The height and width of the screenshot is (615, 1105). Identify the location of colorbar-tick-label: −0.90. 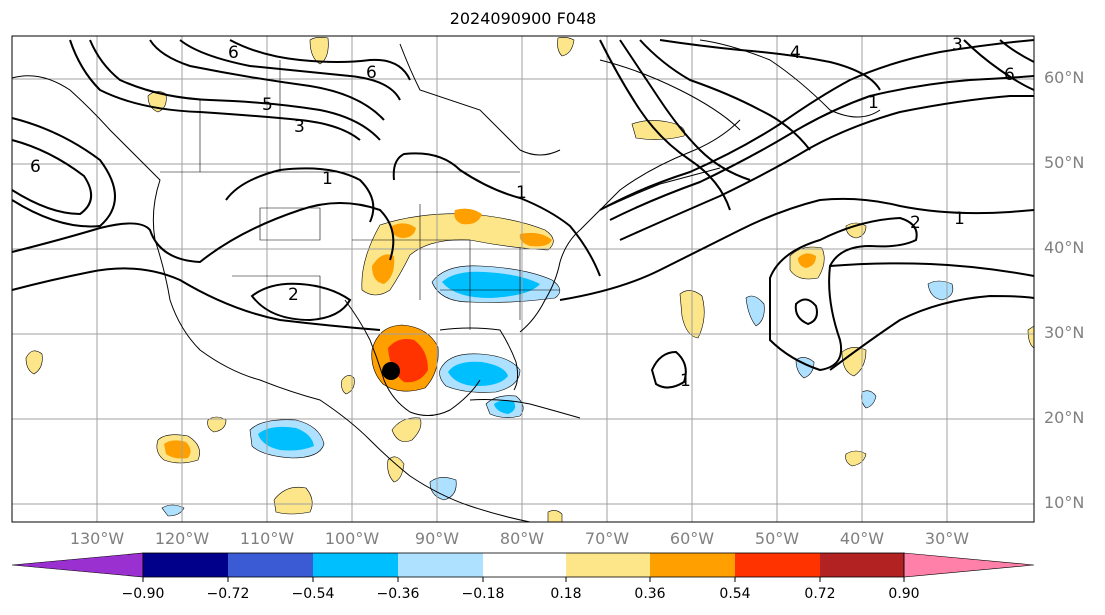
(143, 594).